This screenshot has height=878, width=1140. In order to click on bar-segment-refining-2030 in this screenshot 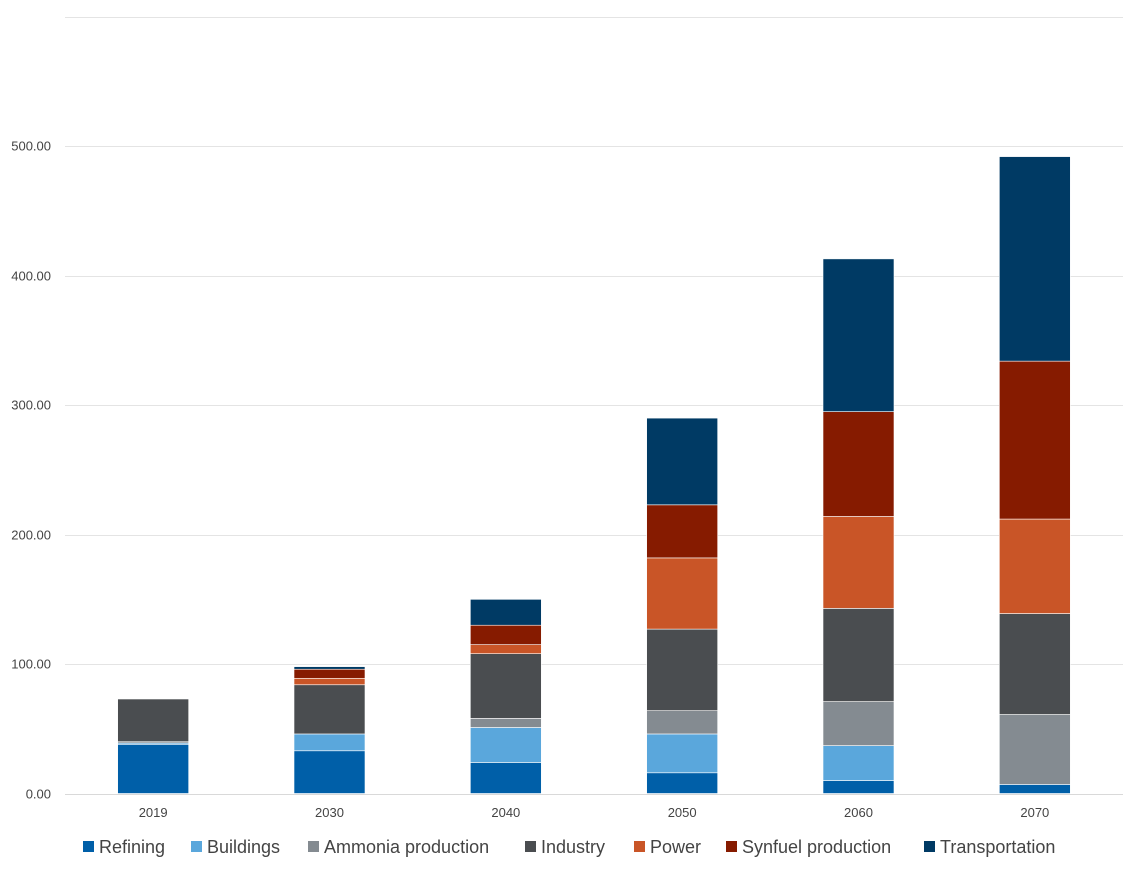, I will do `click(329, 772)`.